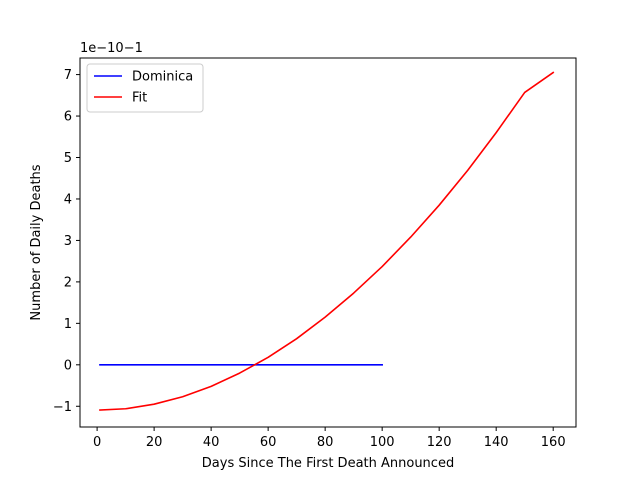  What do you see at coordinates (97, 442) in the screenshot?
I see `x-tick-label: 0` at bounding box center [97, 442].